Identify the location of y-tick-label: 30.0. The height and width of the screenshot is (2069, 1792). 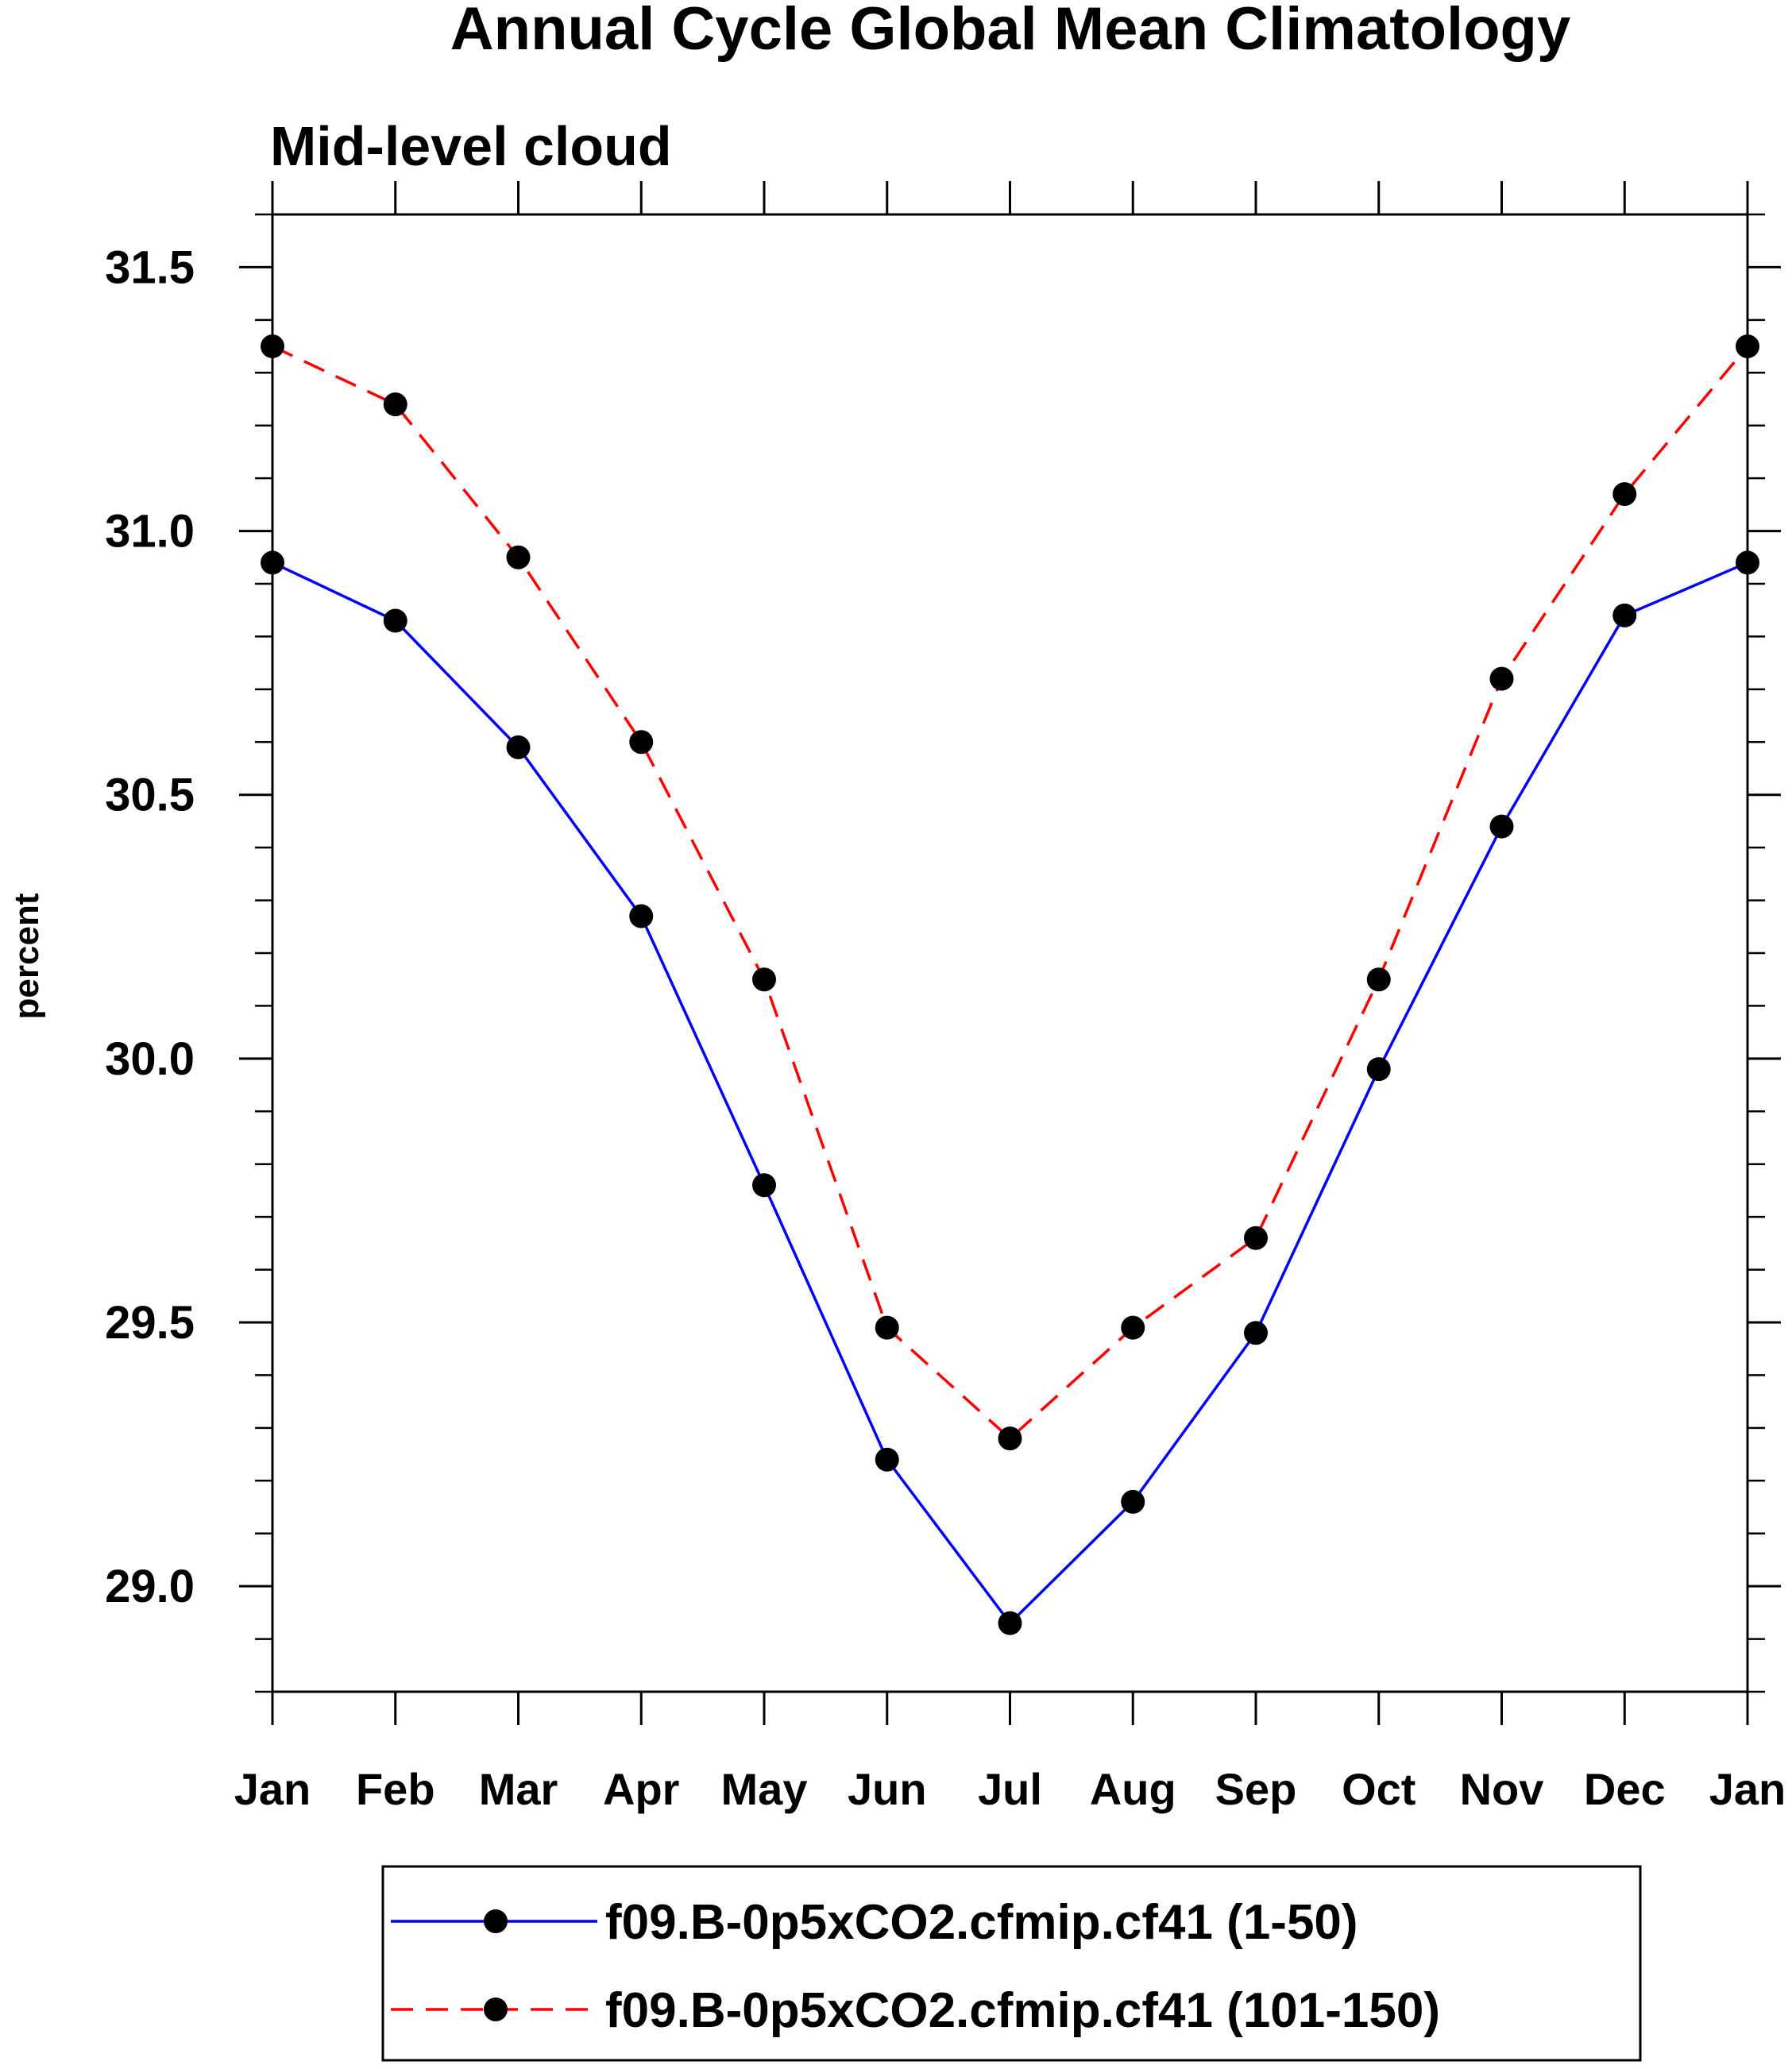
(150, 1059).